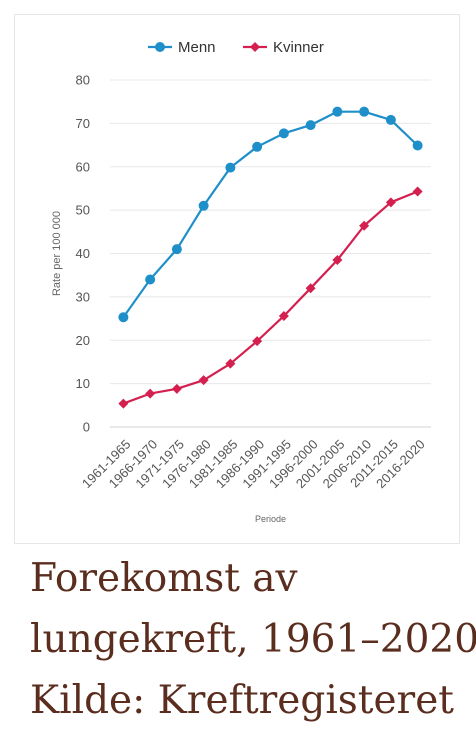 This screenshot has width=476, height=750. I want to click on legend-marker-menn, so click(160, 47).